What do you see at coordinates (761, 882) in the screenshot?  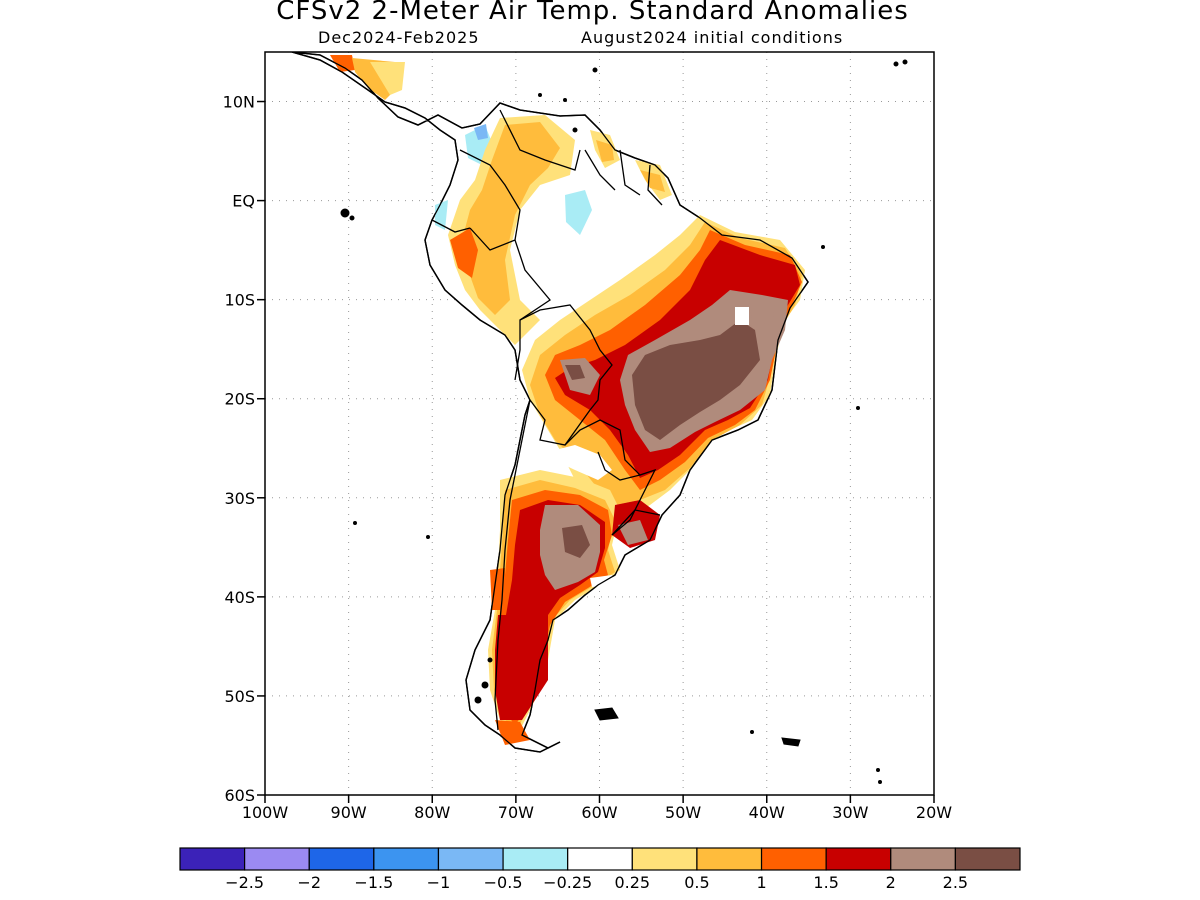 I see `colorbar-label: 1` at bounding box center [761, 882].